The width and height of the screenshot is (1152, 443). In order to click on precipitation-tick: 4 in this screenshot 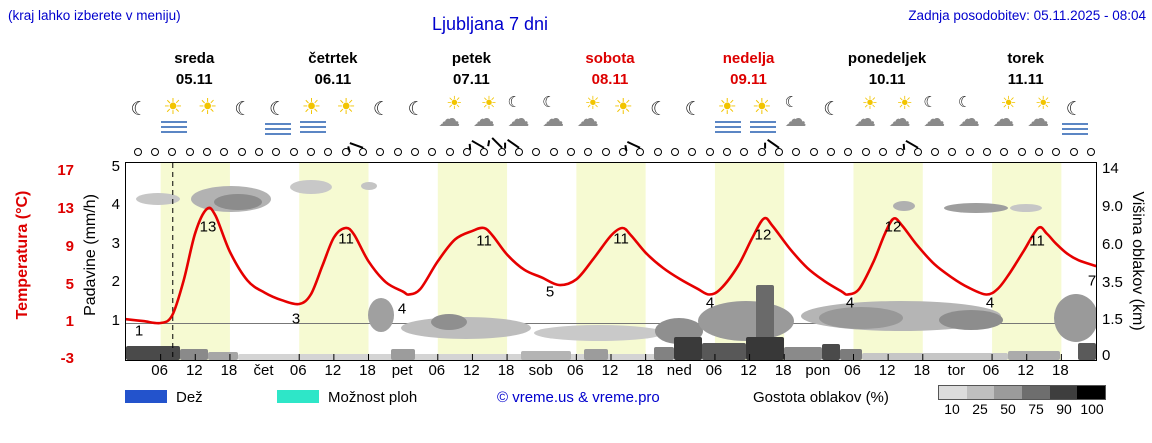, I will do `click(115, 204)`.